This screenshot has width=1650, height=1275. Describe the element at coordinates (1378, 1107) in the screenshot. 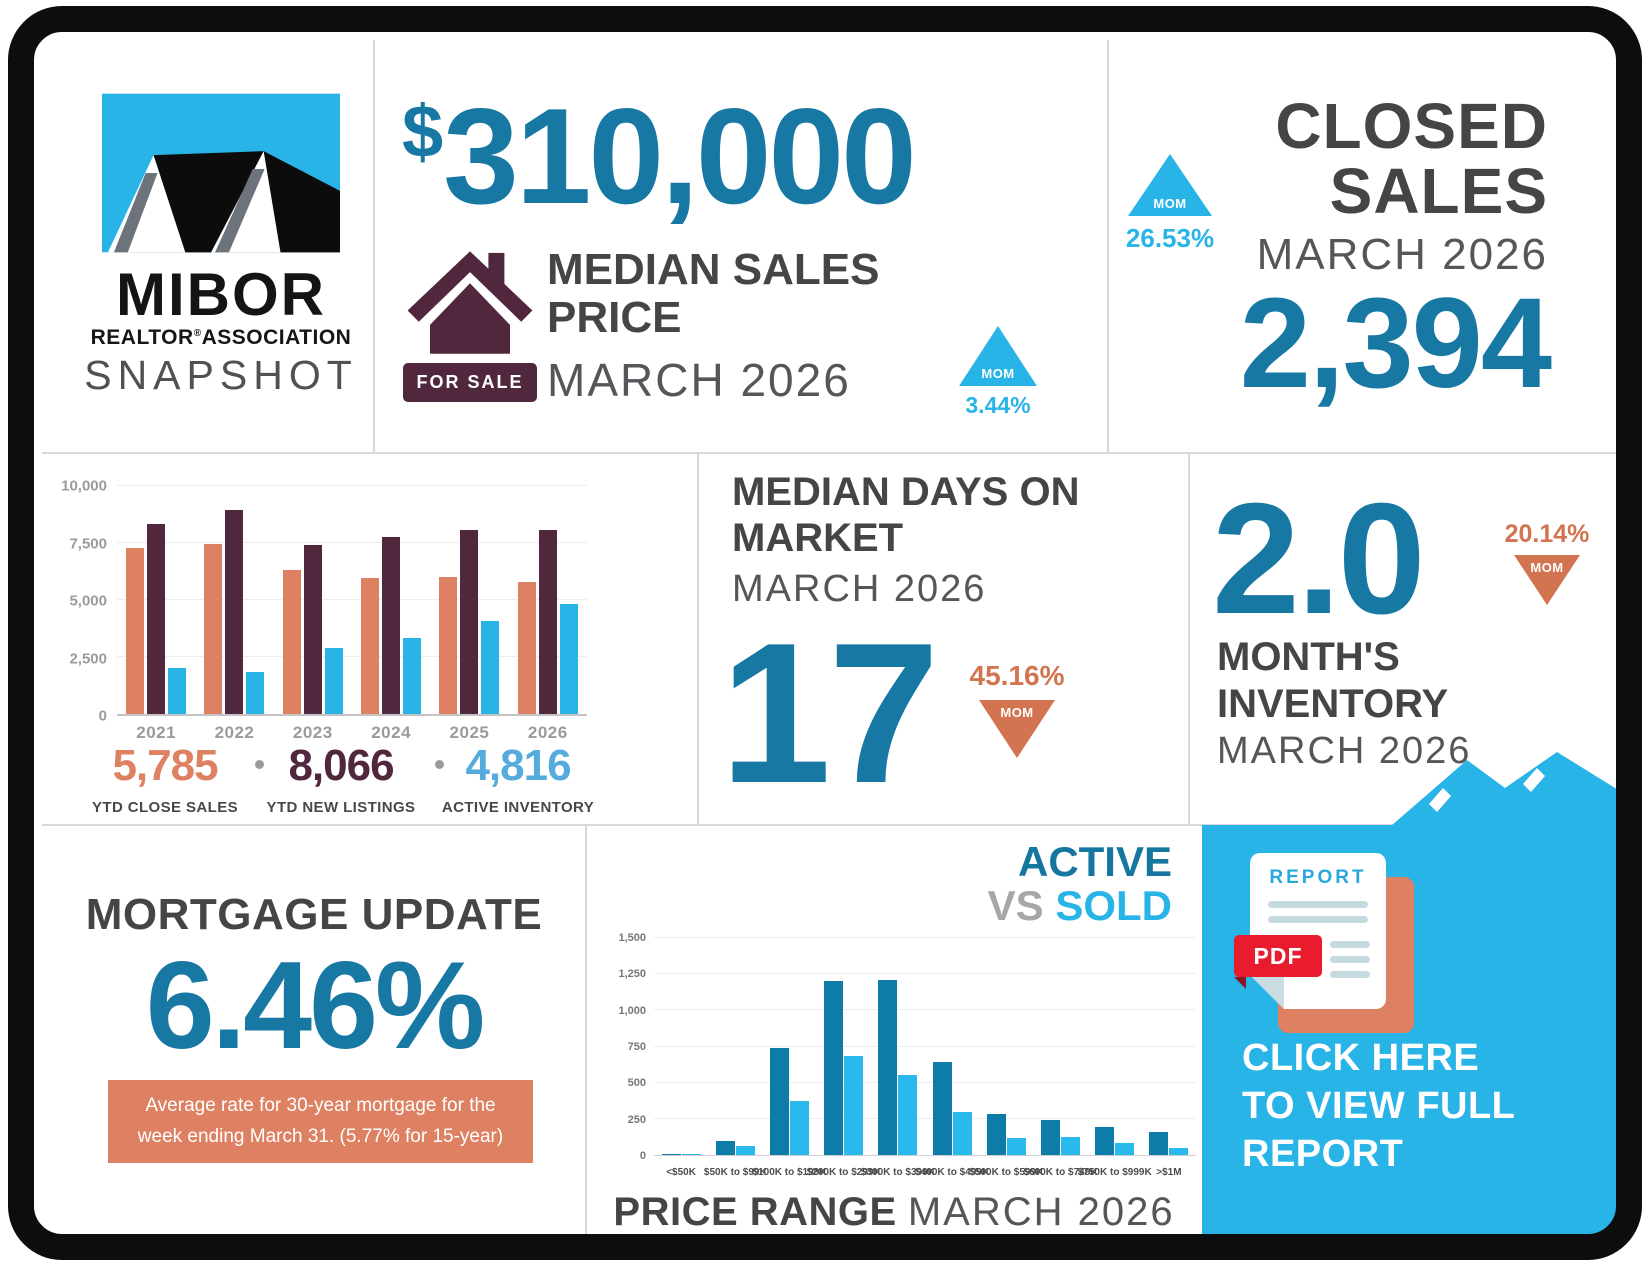

I see `view-full-report-link: CLICK HERE TO VIEW FULL REPORT` at that location.